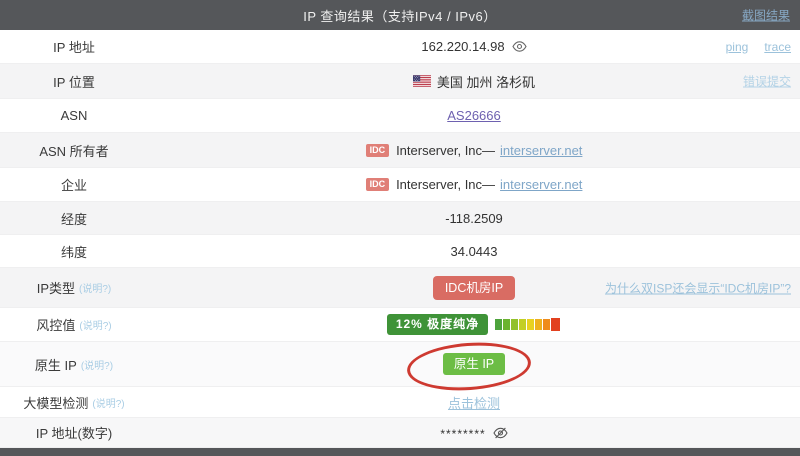 This screenshot has height=456, width=800. What do you see at coordinates (519, 46) in the screenshot?
I see `eye-icon` at bounding box center [519, 46].